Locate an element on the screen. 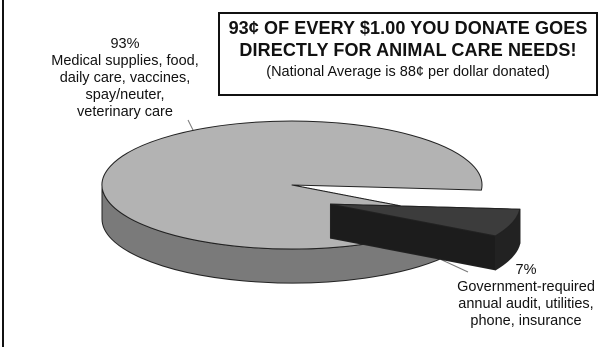  chart-title-line-1: 93¢ OF EVERY $1.00 YOU DONATE GOES is located at coordinates (408, 28).